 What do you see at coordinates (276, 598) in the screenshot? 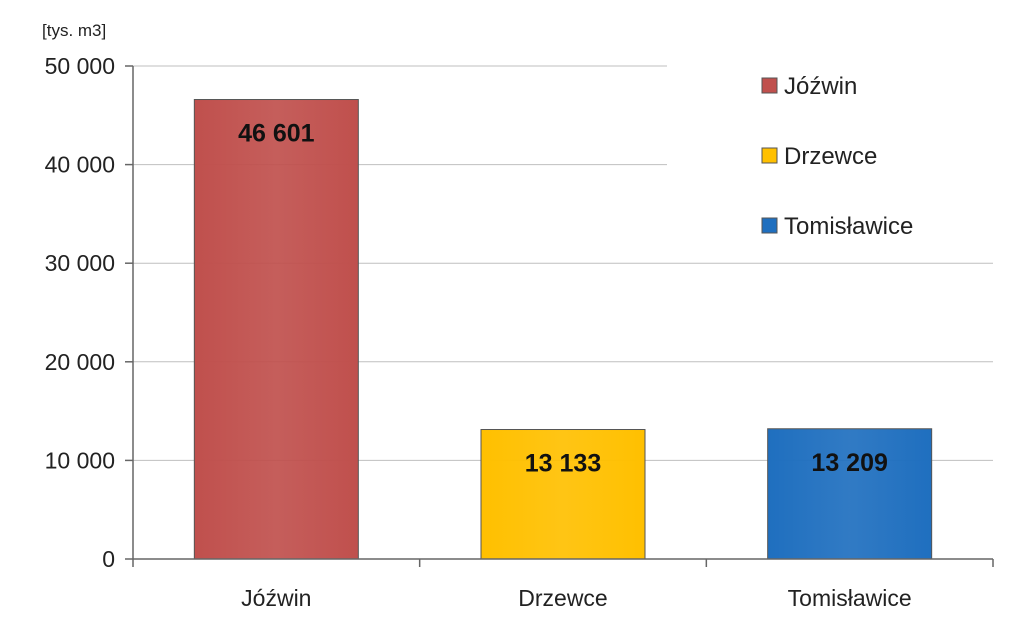
I see `x-tick-label: Jóźwin` at bounding box center [276, 598].